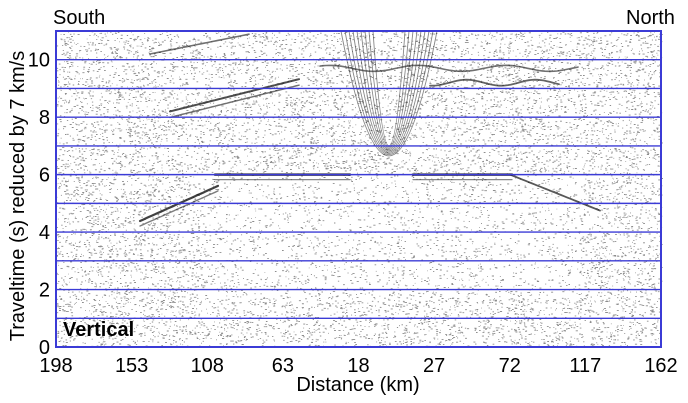  I want to click on x-tick-label: 63, so click(283, 366).